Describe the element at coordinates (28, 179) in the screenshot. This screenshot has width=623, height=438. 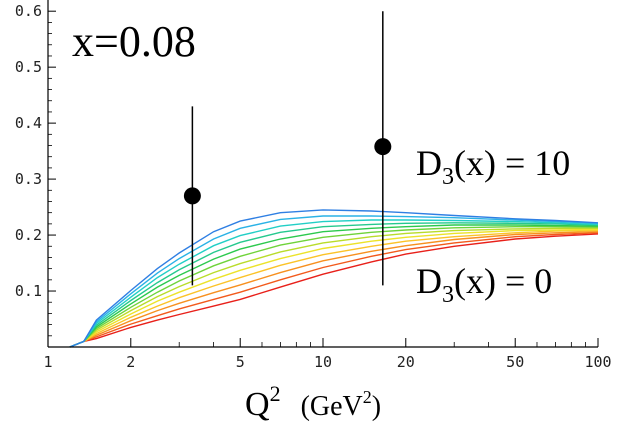
I see `y-tick-label: 0.3` at that location.